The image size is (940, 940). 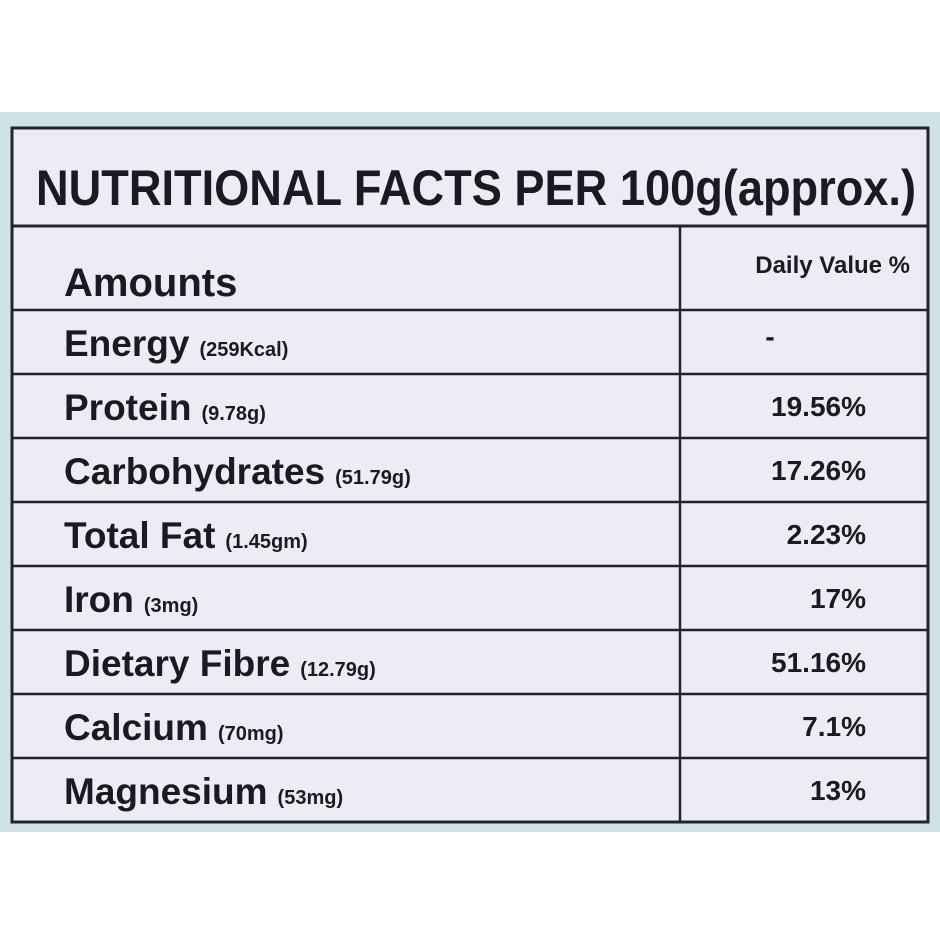 What do you see at coordinates (818, 470) in the screenshot?
I see `daily-value: 17.26%` at bounding box center [818, 470].